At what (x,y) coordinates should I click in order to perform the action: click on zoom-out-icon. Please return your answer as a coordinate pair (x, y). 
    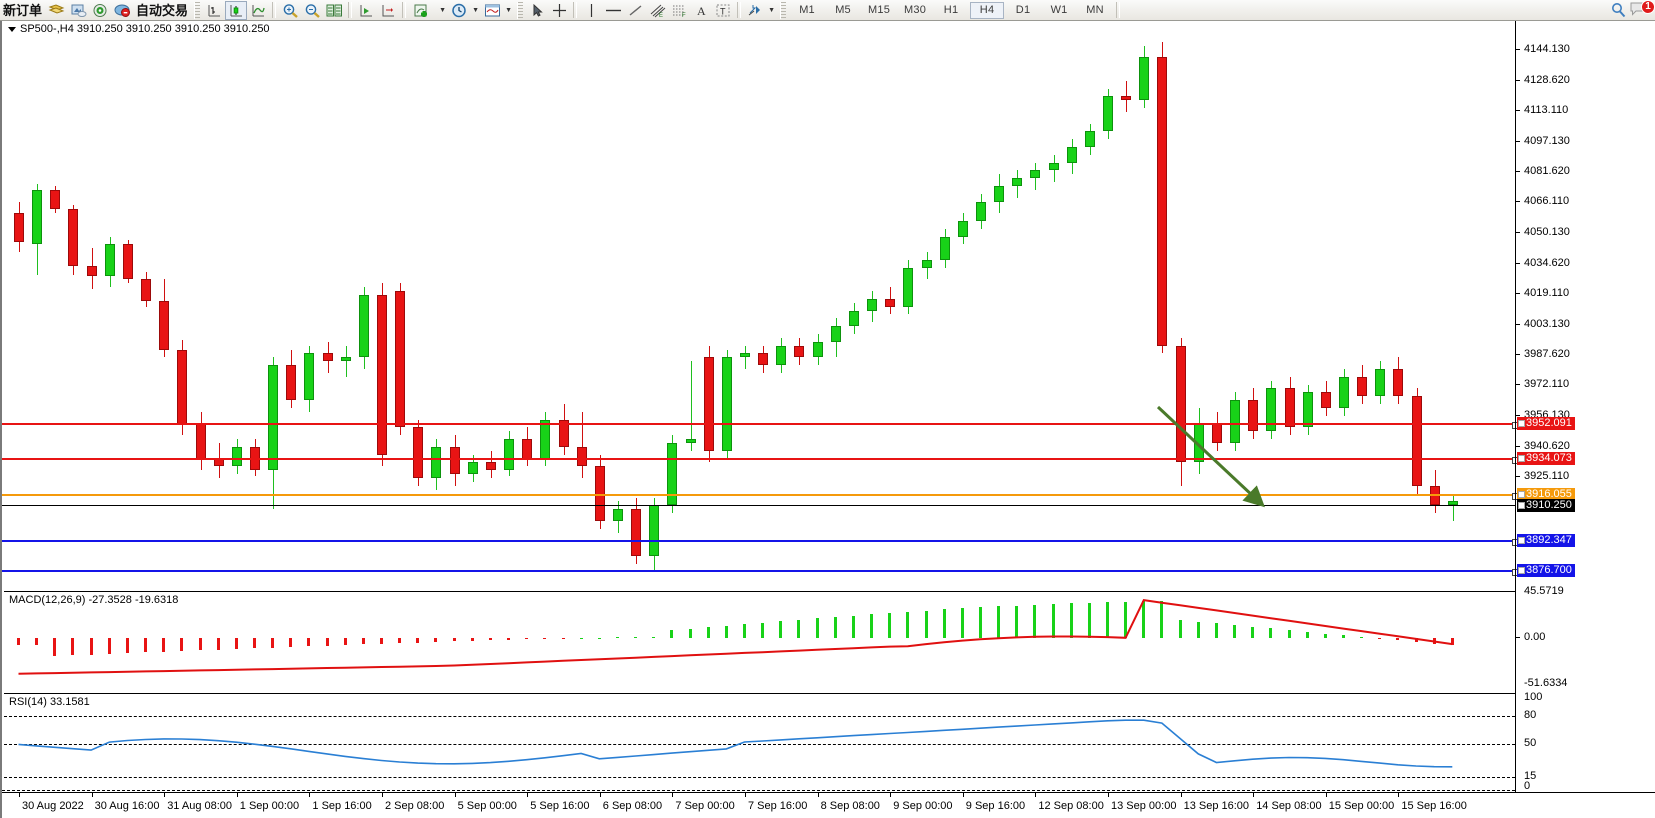
    Looking at the image, I should click on (312, 10).